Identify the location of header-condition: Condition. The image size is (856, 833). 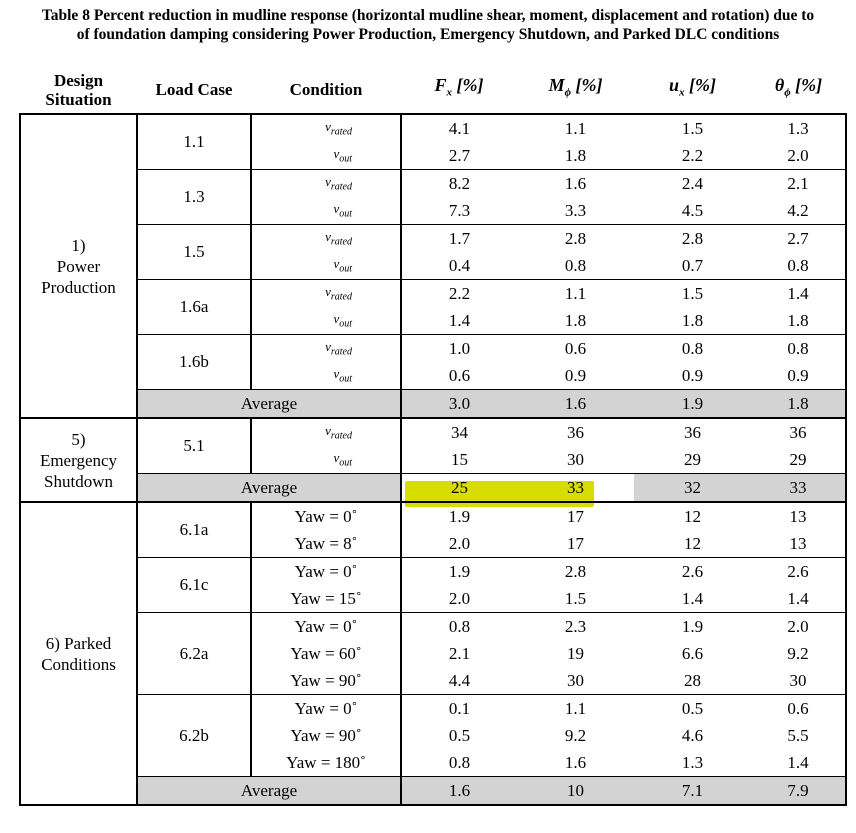
(326, 90).